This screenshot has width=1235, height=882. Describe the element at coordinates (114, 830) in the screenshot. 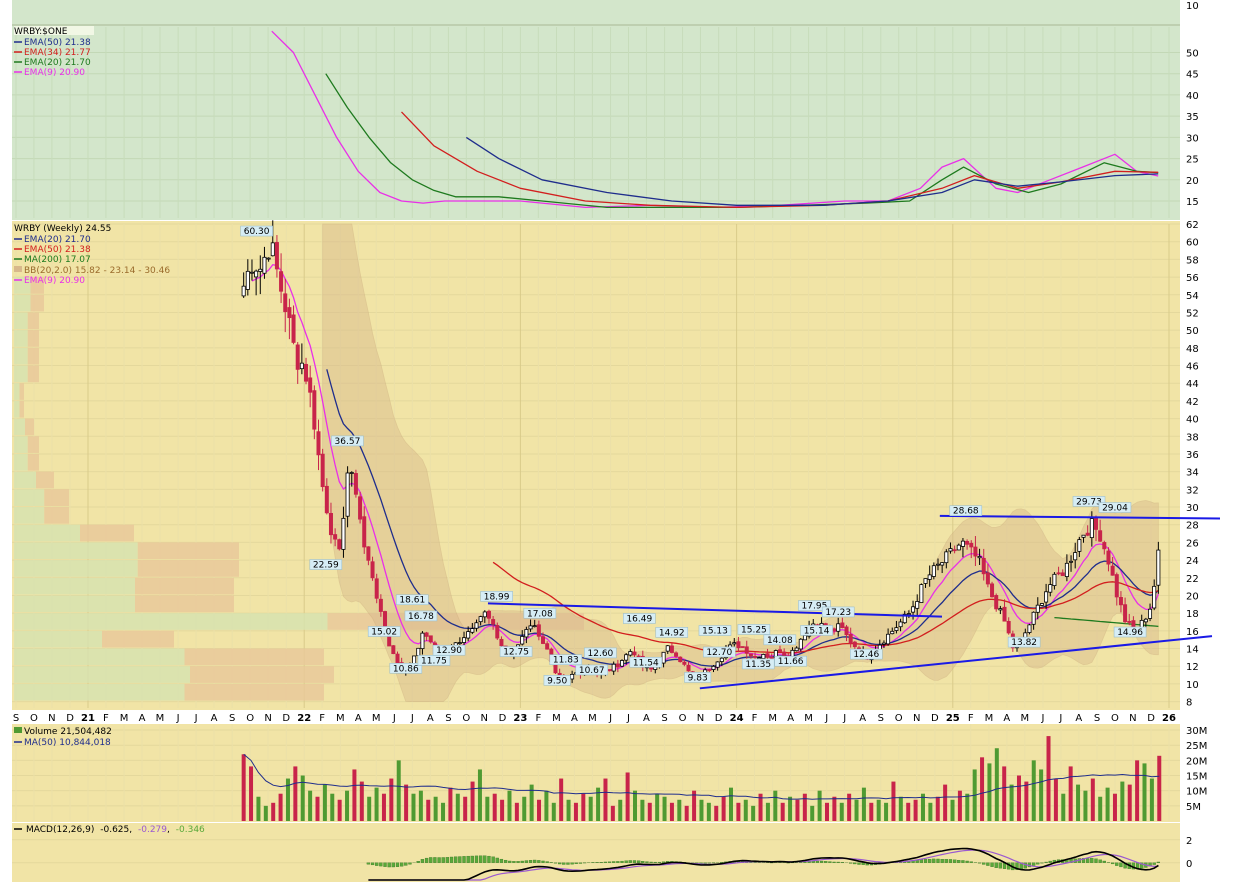

I see `macd-legend-macd: -0.625` at that location.